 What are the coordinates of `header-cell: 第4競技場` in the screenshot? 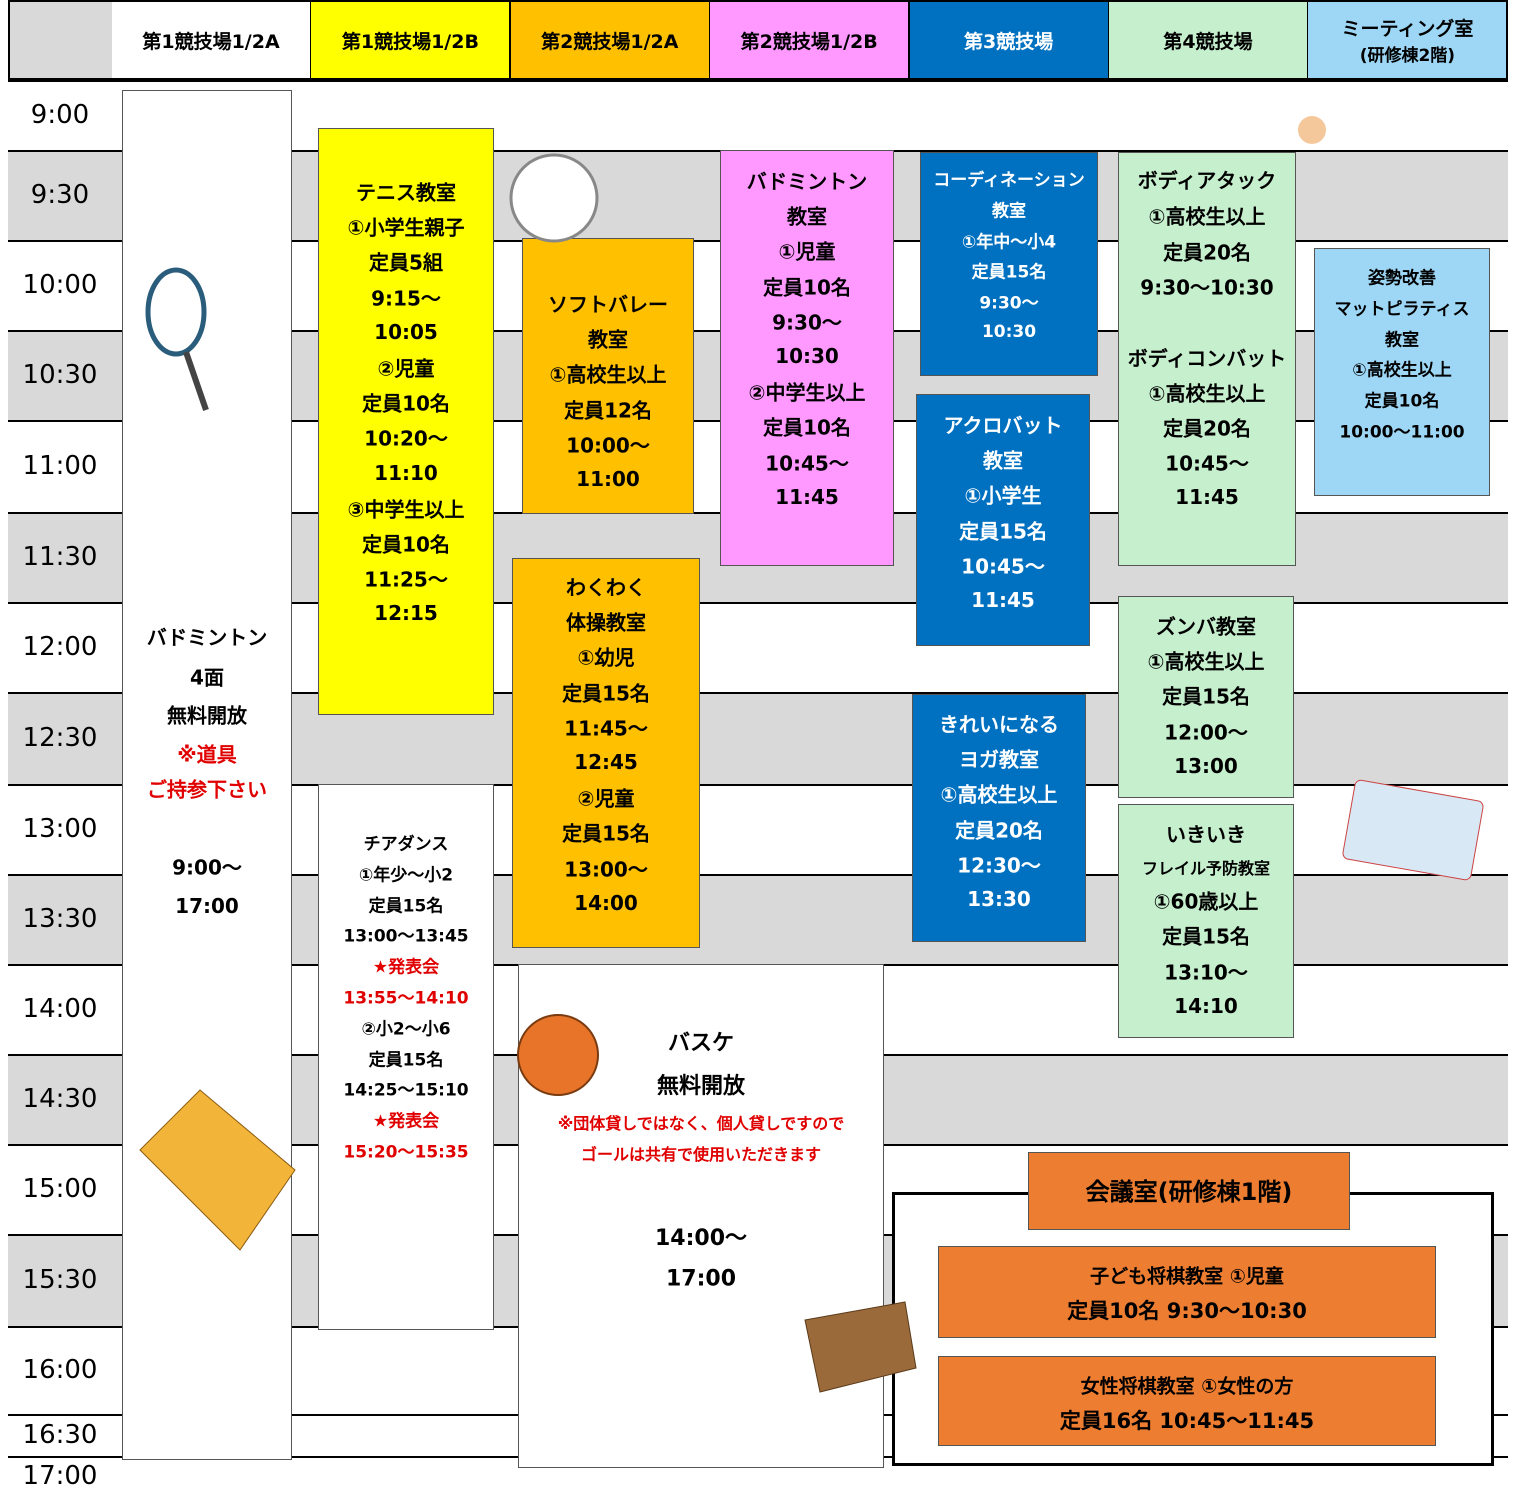 It's located at (1209, 40).